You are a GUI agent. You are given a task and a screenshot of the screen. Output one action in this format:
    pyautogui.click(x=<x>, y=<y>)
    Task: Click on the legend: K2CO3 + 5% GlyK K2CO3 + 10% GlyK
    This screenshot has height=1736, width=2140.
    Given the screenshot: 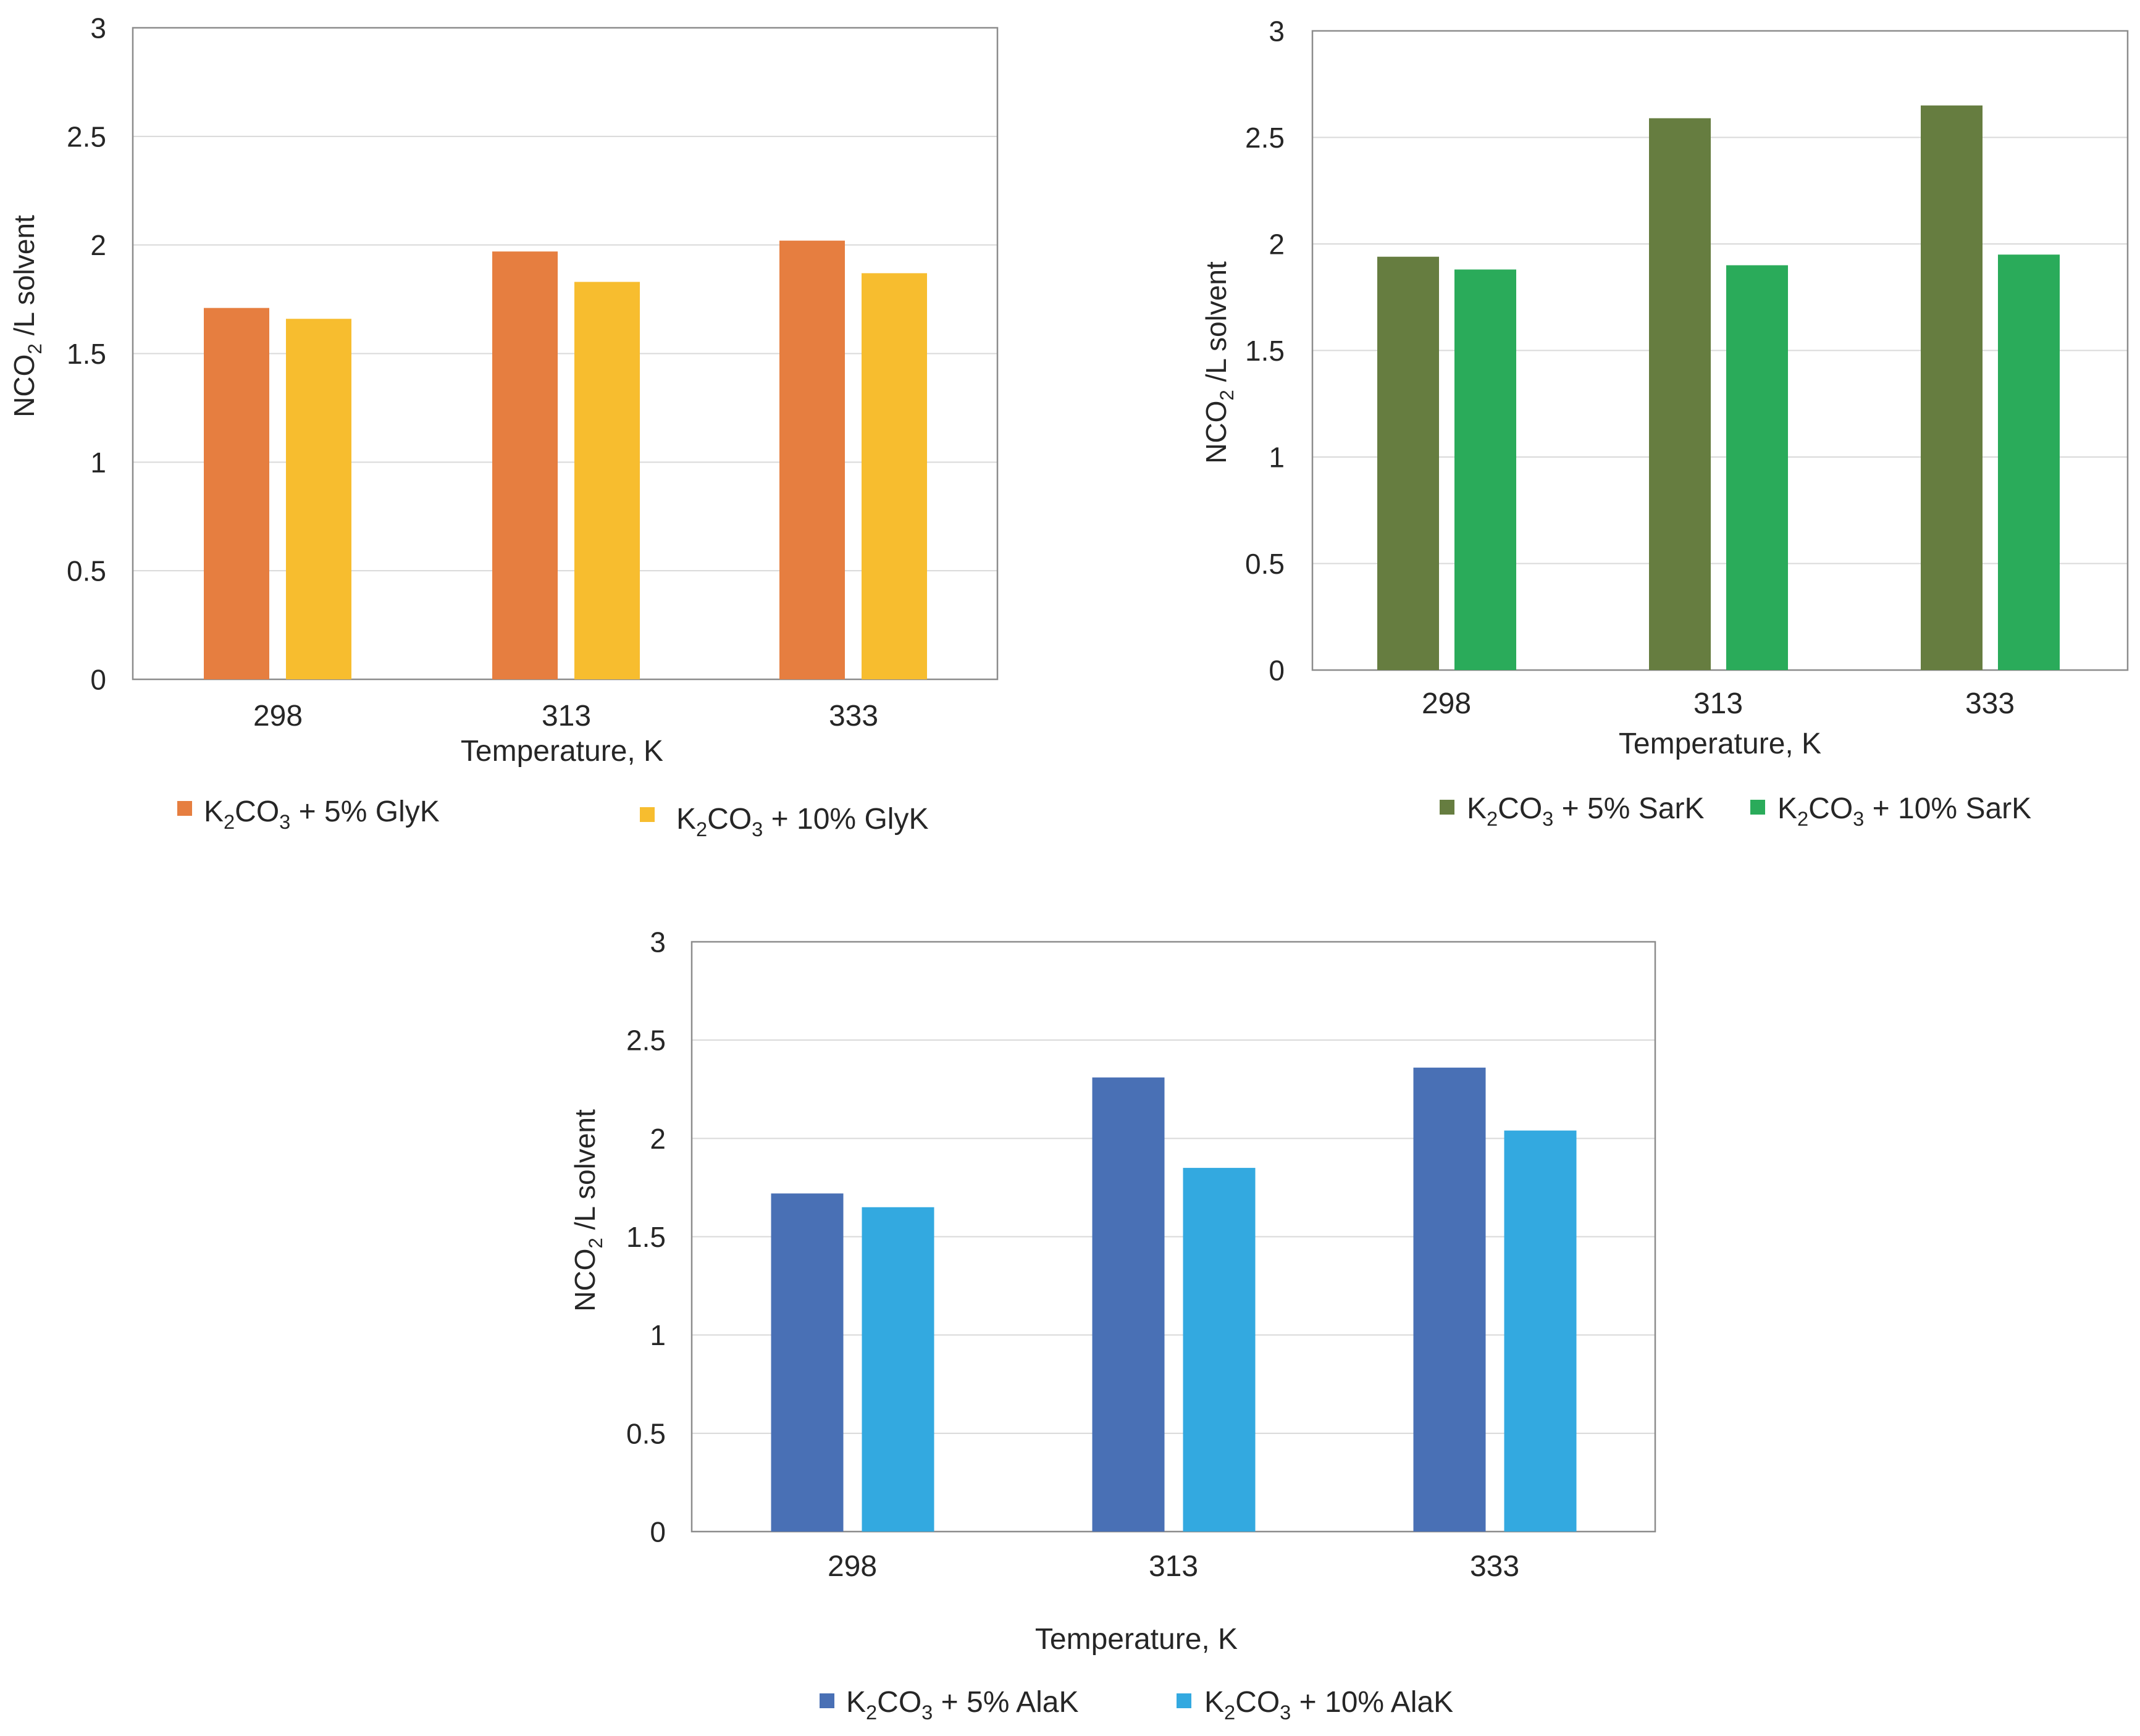 What is the action you would take?
    pyautogui.click(x=552, y=818)
    